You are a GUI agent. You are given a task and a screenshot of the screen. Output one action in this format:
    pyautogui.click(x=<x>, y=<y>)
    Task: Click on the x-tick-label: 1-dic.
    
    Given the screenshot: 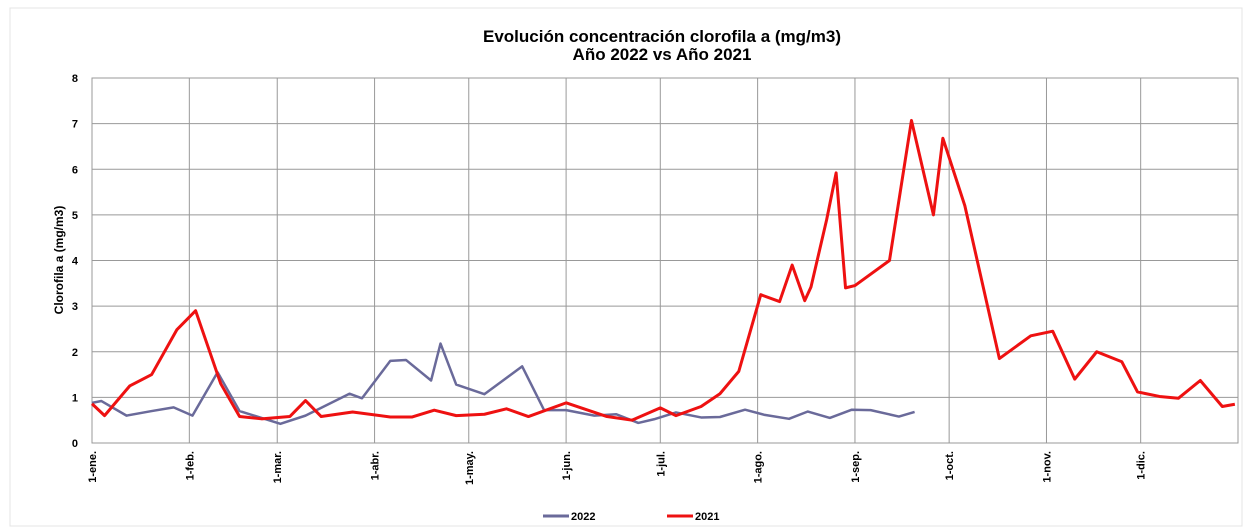 What is the action you would take?
    pyautogui.click(x=1142, y=465)
    